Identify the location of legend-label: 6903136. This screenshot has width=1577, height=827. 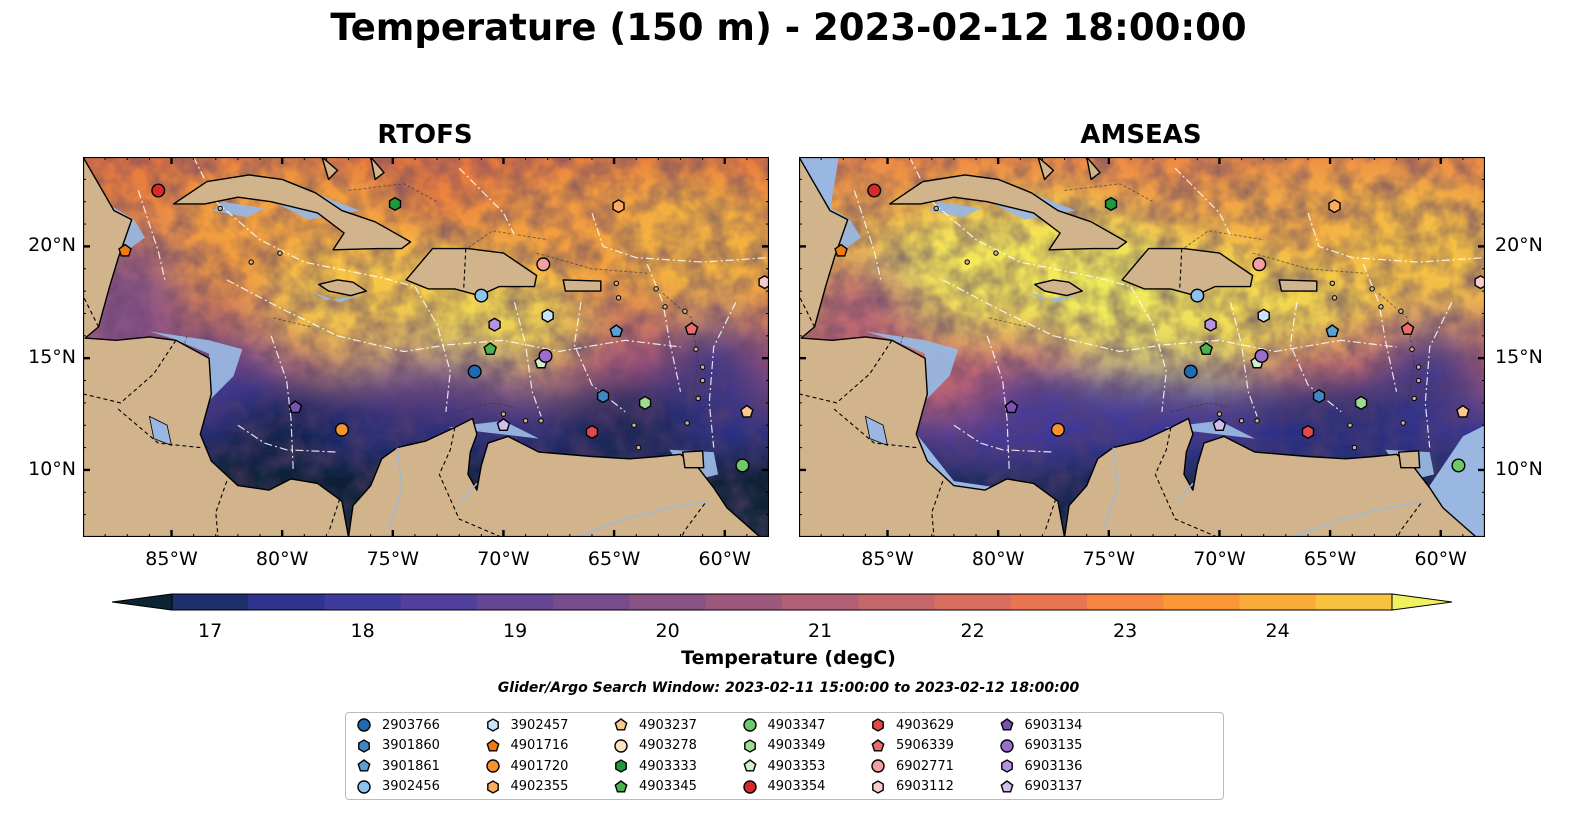
(1053, 766).